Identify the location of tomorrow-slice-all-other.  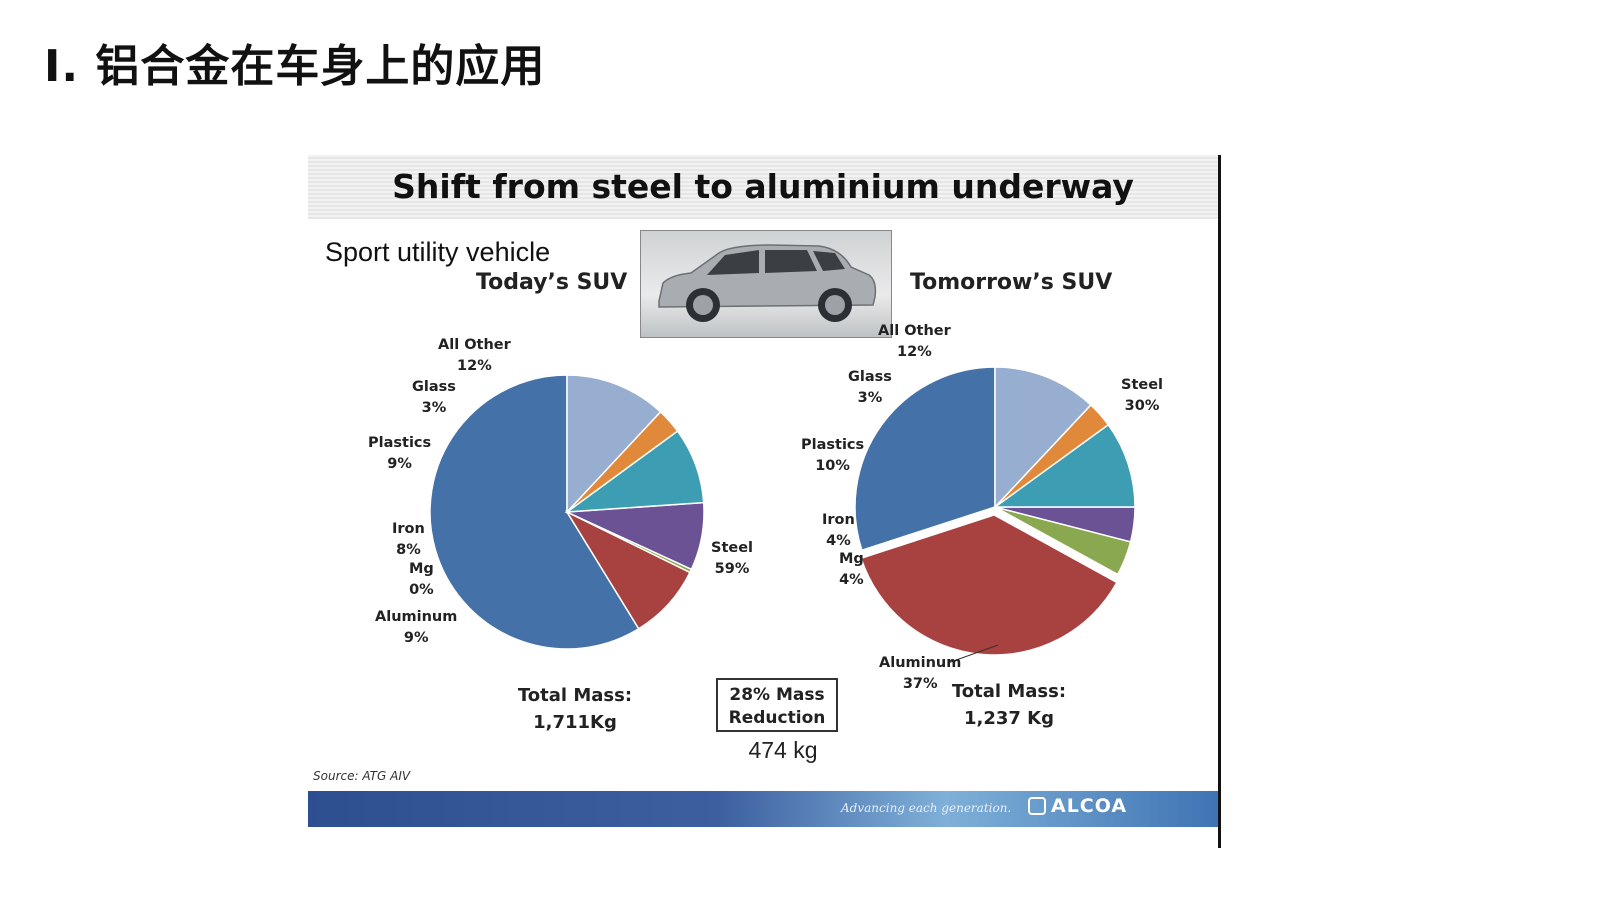
(1043, 437).